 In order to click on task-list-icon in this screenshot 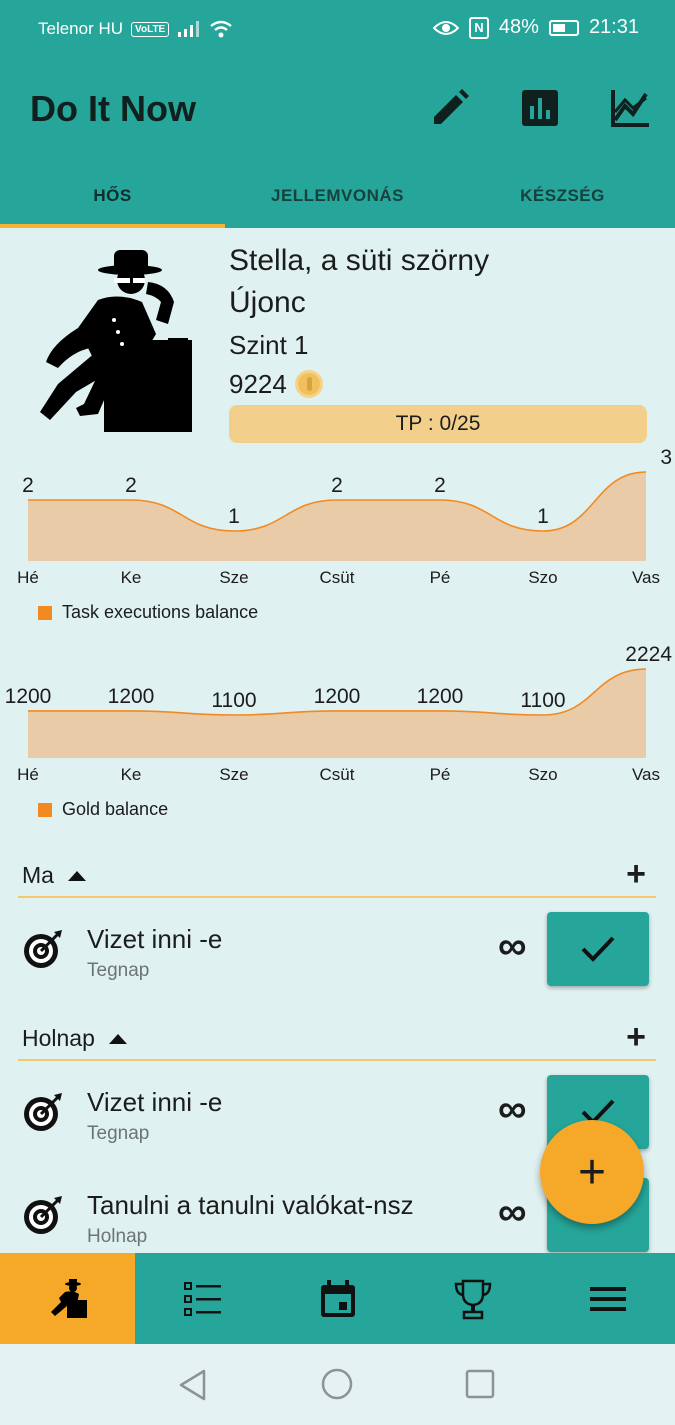, I will do `click(202, 1298)`.